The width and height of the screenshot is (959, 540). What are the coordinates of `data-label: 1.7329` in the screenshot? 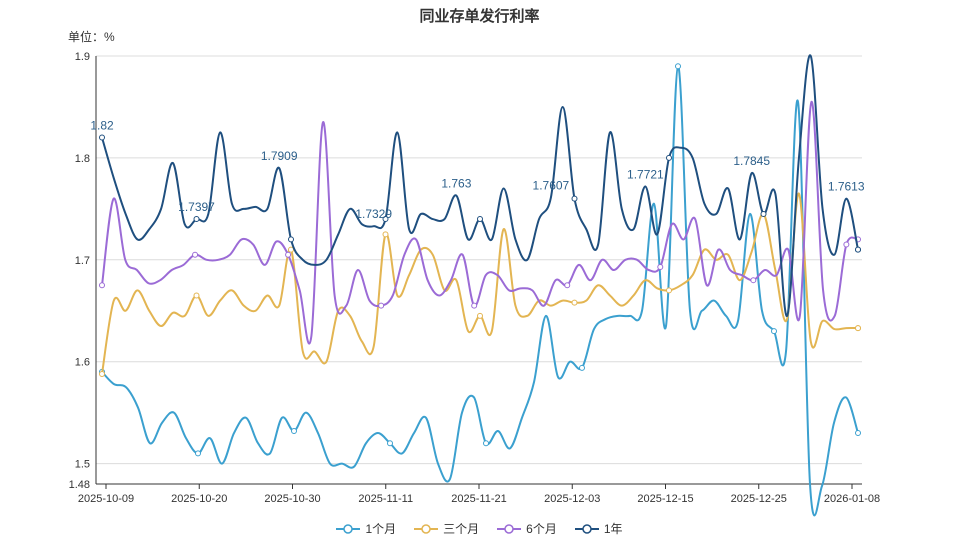 It's located at (373, 214).